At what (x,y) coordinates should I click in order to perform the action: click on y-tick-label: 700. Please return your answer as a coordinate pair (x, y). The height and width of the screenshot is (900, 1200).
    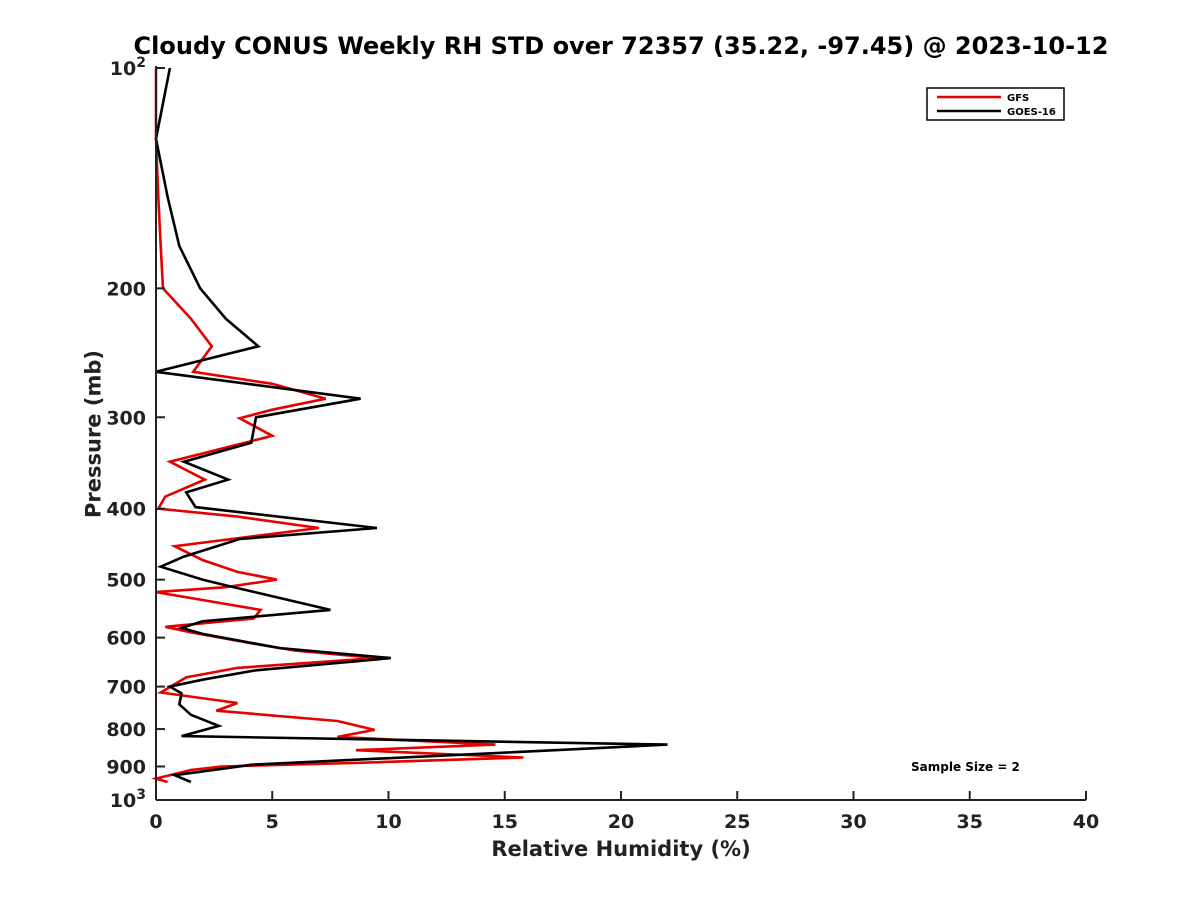
    Looking at the image, I should click on (126, 688).